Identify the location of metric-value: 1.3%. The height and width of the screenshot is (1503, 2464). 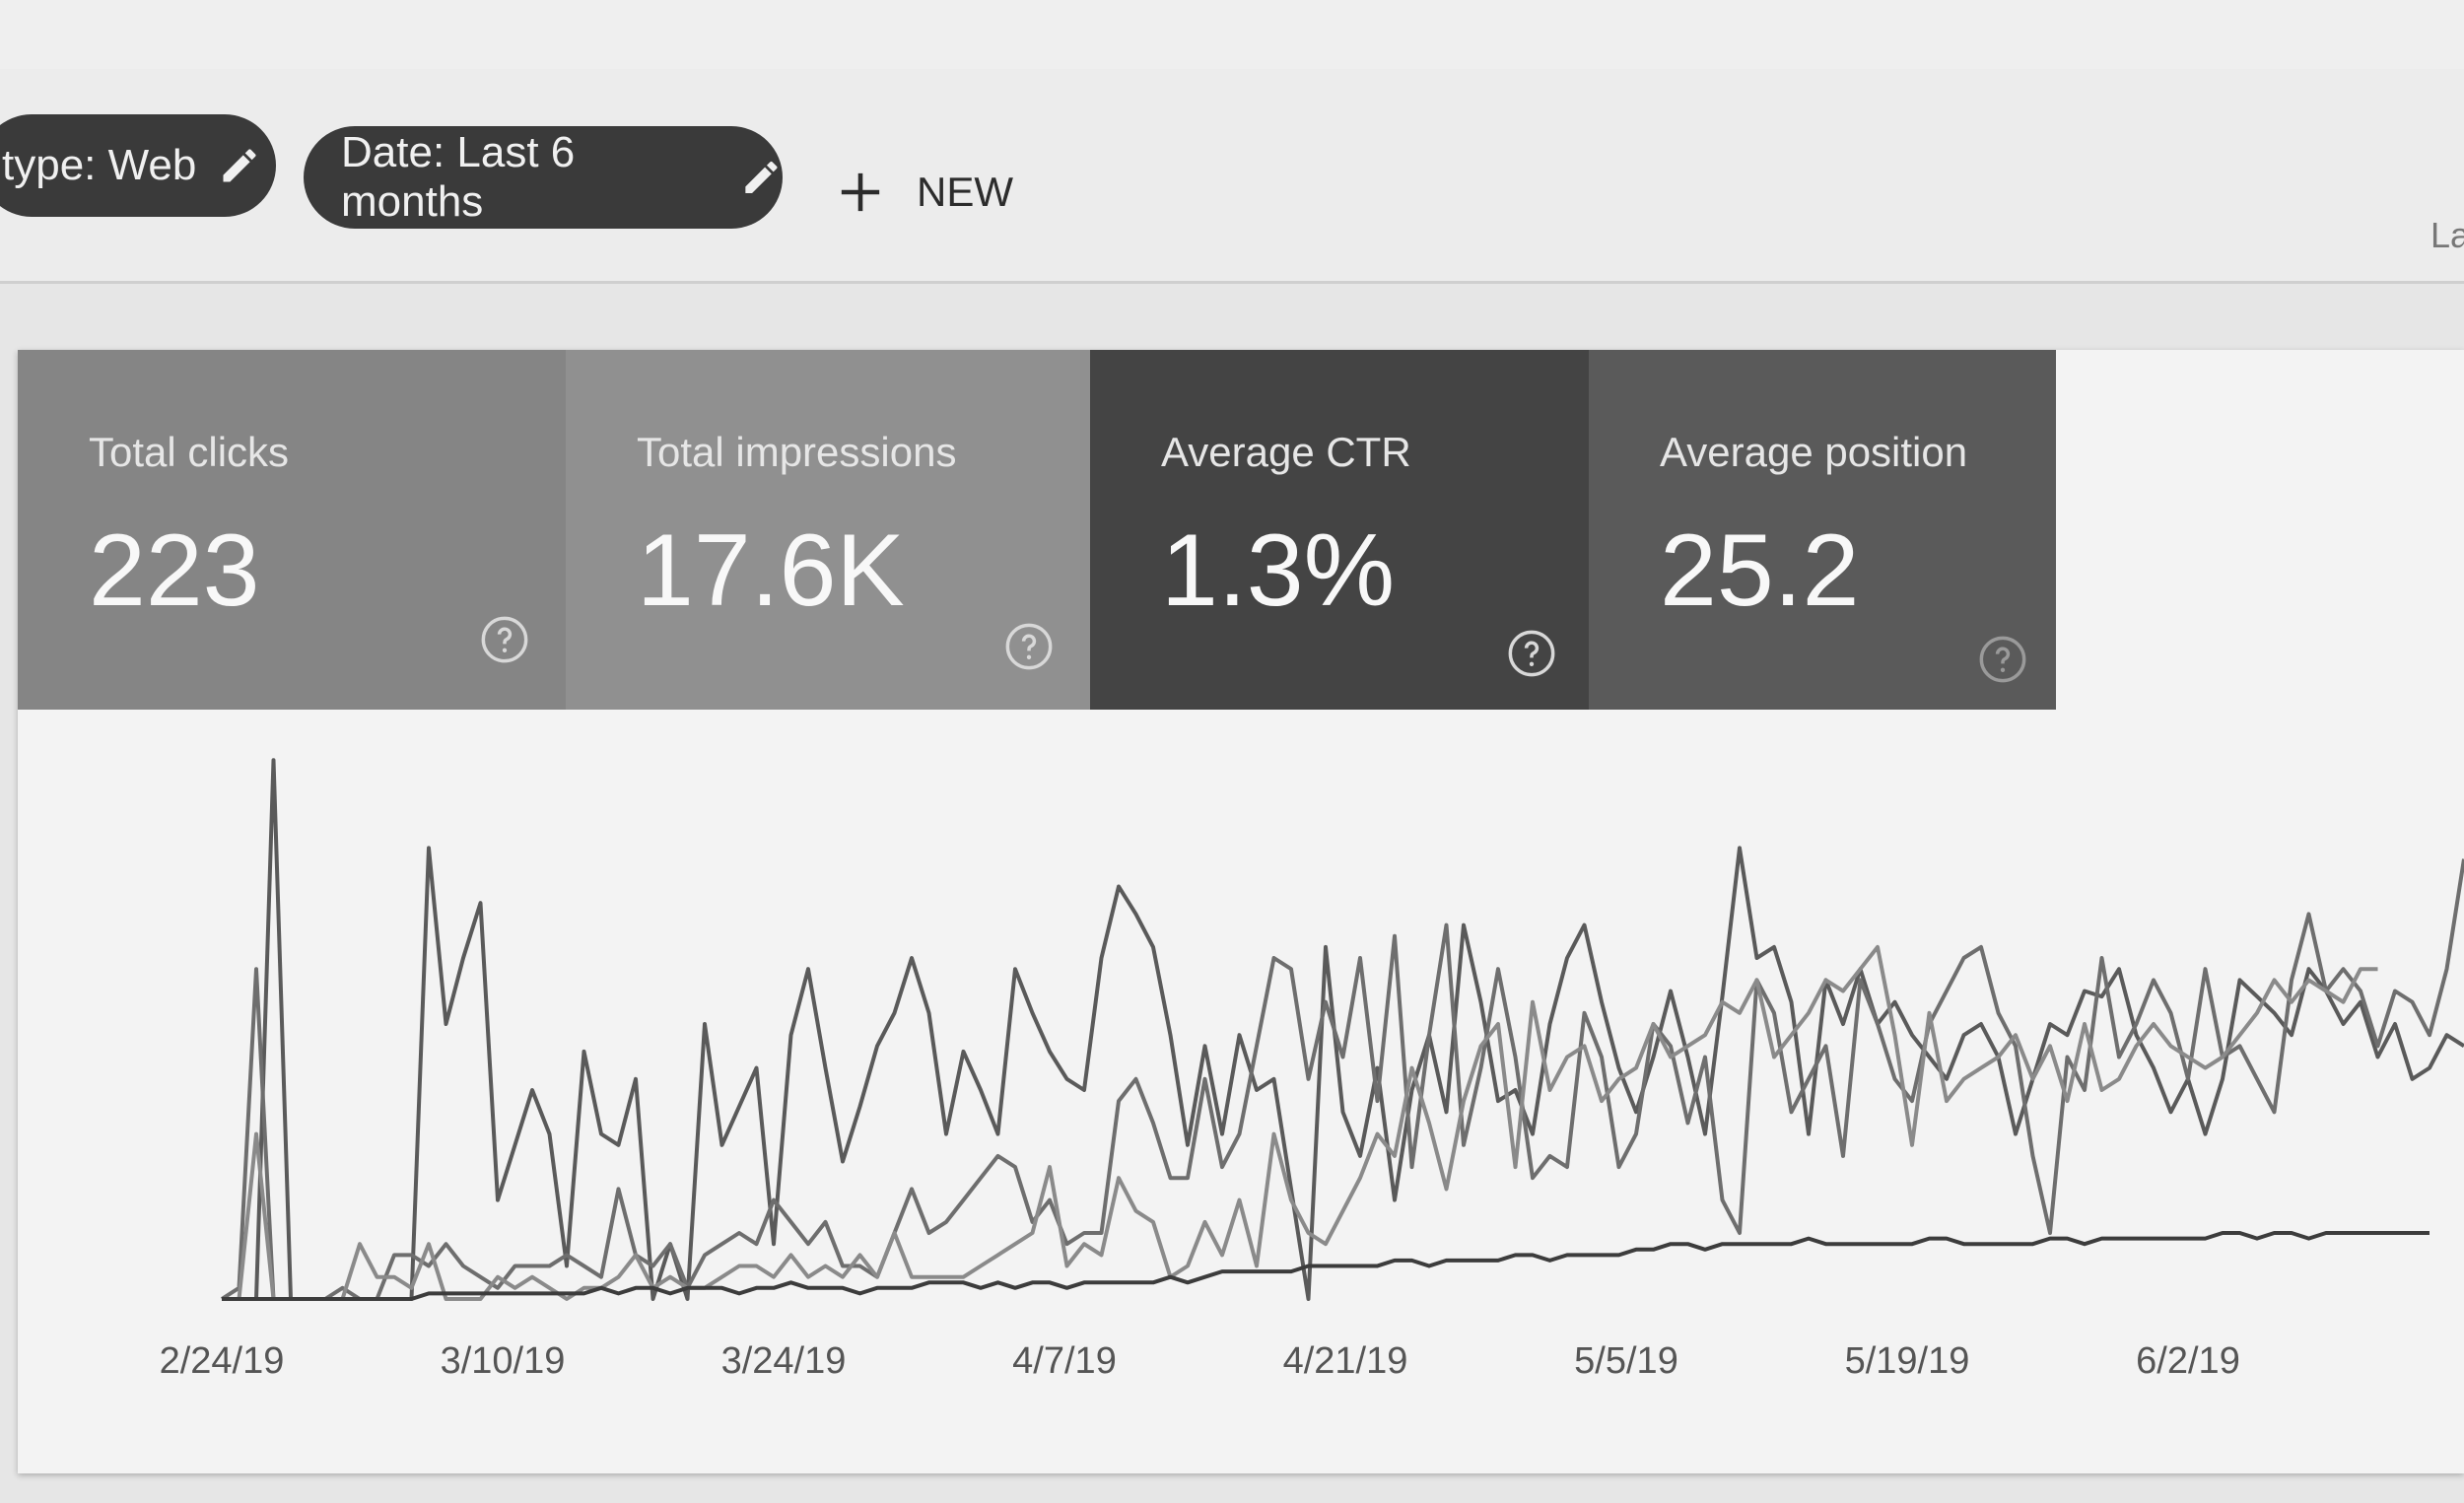
(1278, 570).